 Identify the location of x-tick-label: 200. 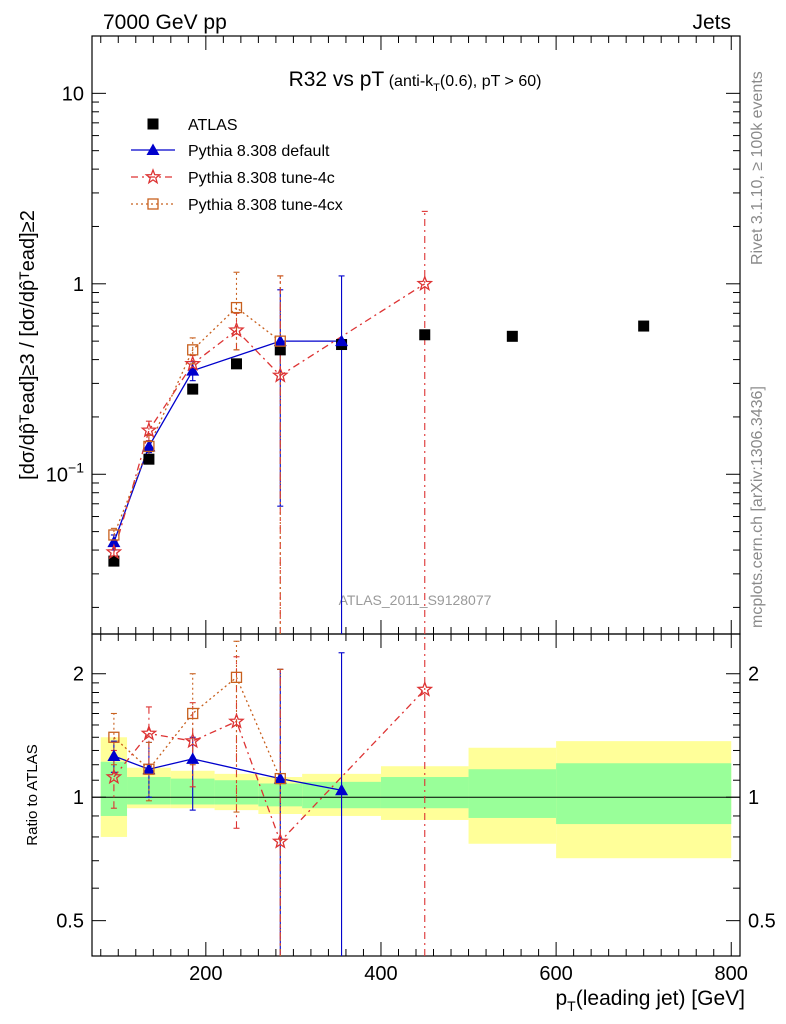
(205, 974).